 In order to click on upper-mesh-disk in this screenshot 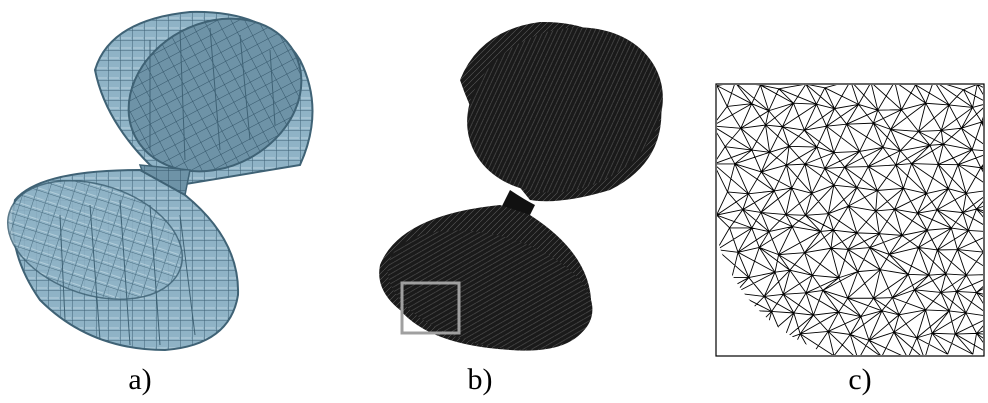, I will do `click(565, 110)`.